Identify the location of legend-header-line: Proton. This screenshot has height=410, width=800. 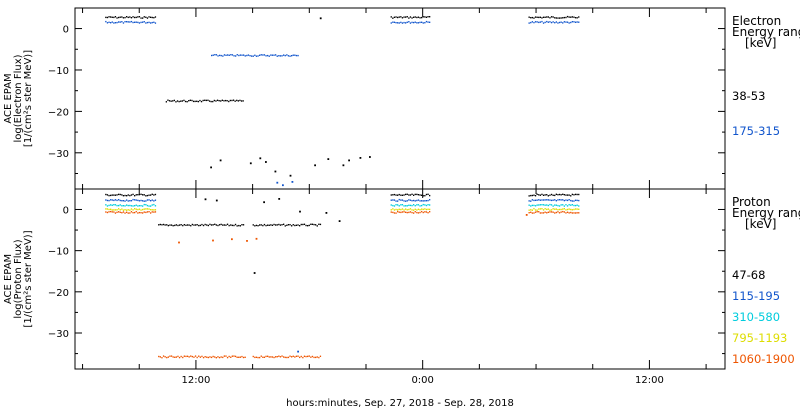
(751, 202).